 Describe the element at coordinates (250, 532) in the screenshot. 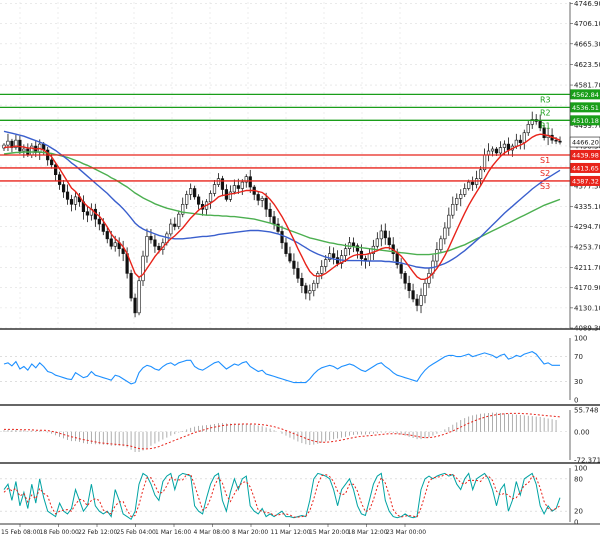

I see `x-tick-label: 8 Mar 20:00` at that location.